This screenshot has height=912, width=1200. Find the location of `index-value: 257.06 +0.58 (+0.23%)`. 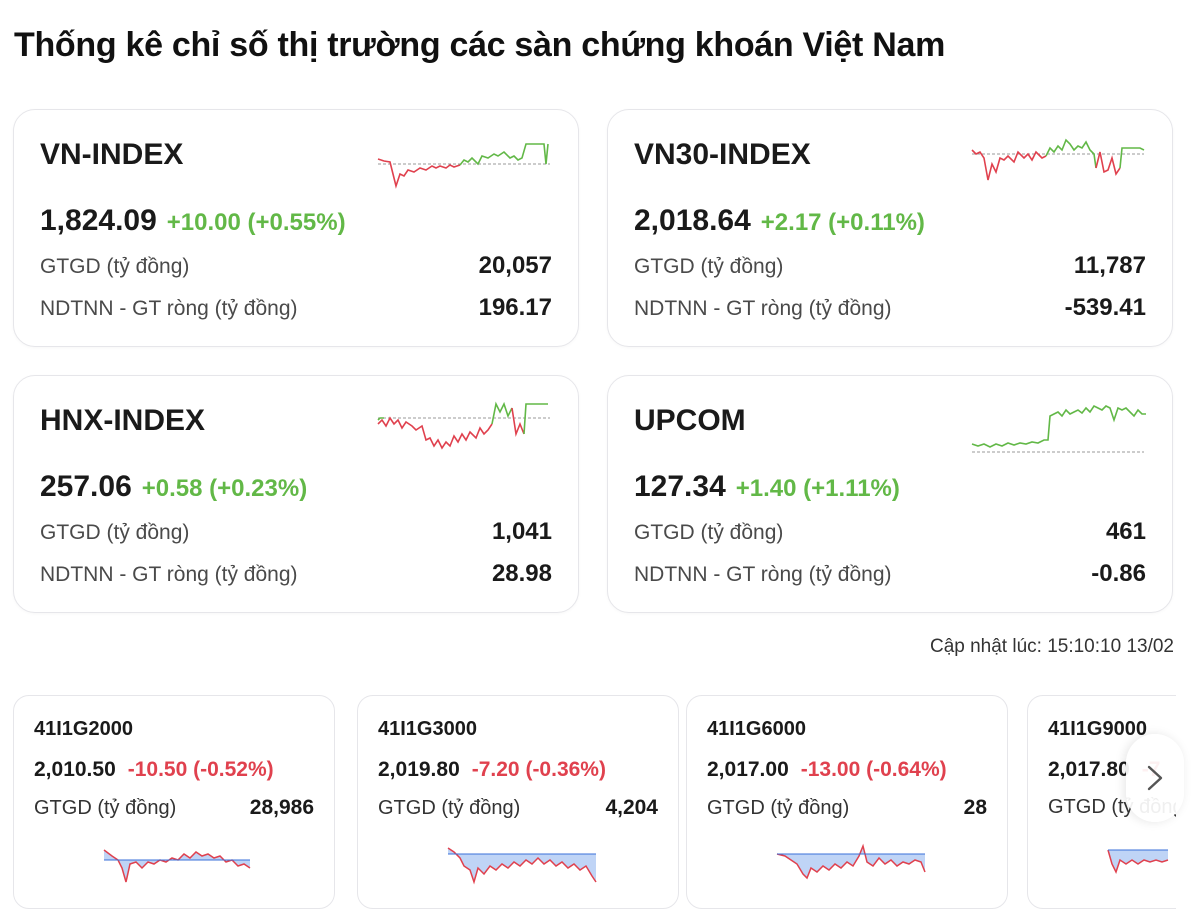

index-value: 257.06 +0.58 (+0.23%) is located at coordinates (174, 486).